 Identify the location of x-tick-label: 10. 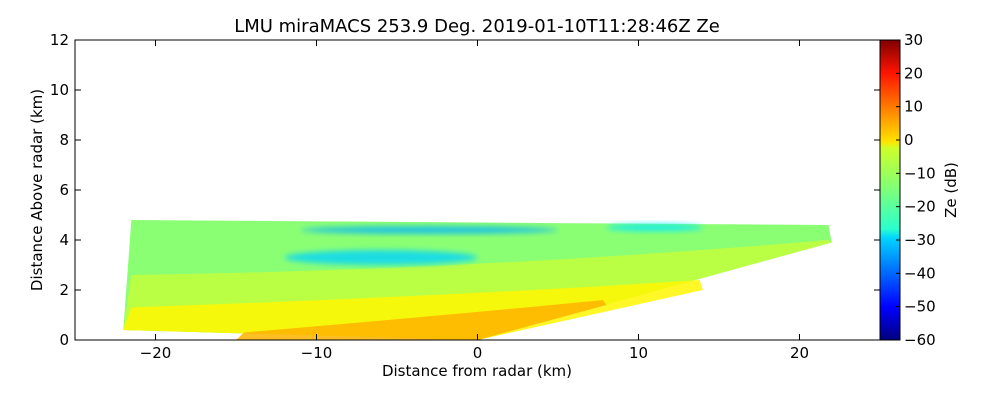
(638, 353).